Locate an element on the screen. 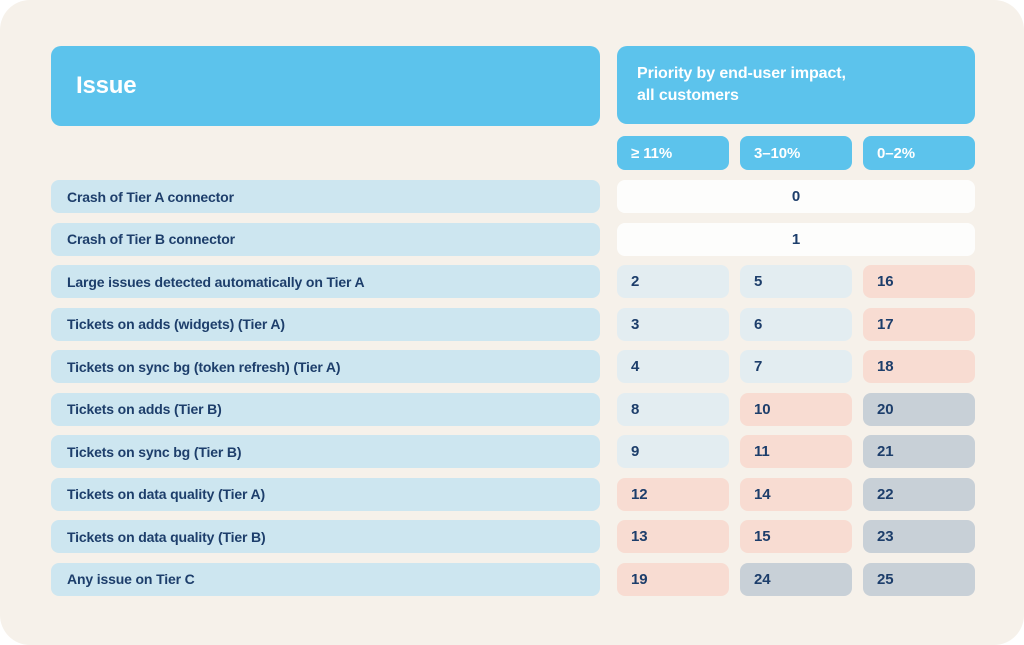 This screenshot has width=1024, height=645. issue-label: Crash of Tier B connector is located at coordinates (325, 239).